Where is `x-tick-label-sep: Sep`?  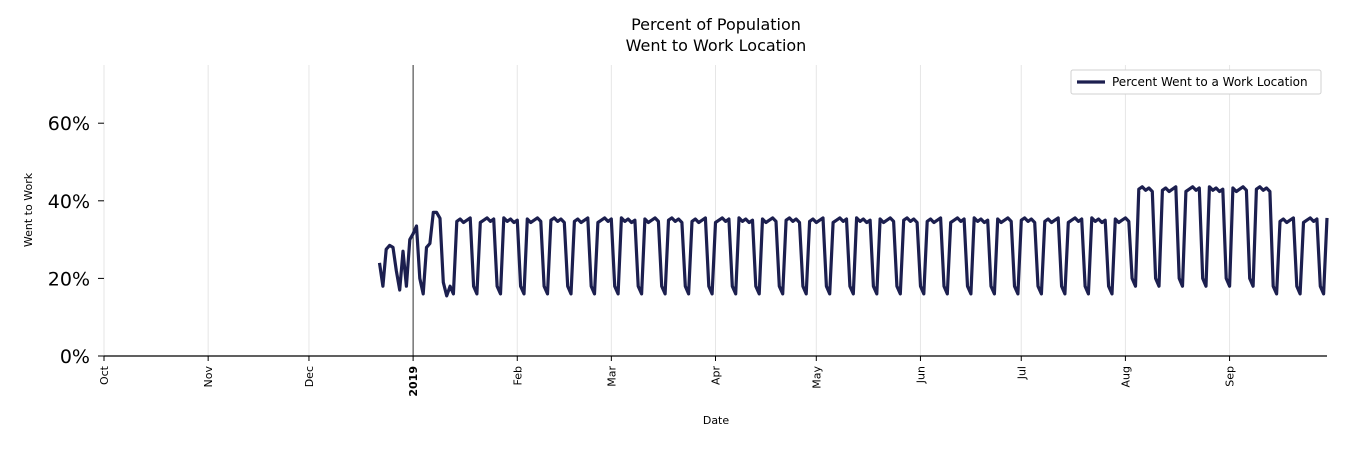
x-tick-label-sep: Sep is located at coordinates (1230, 376).